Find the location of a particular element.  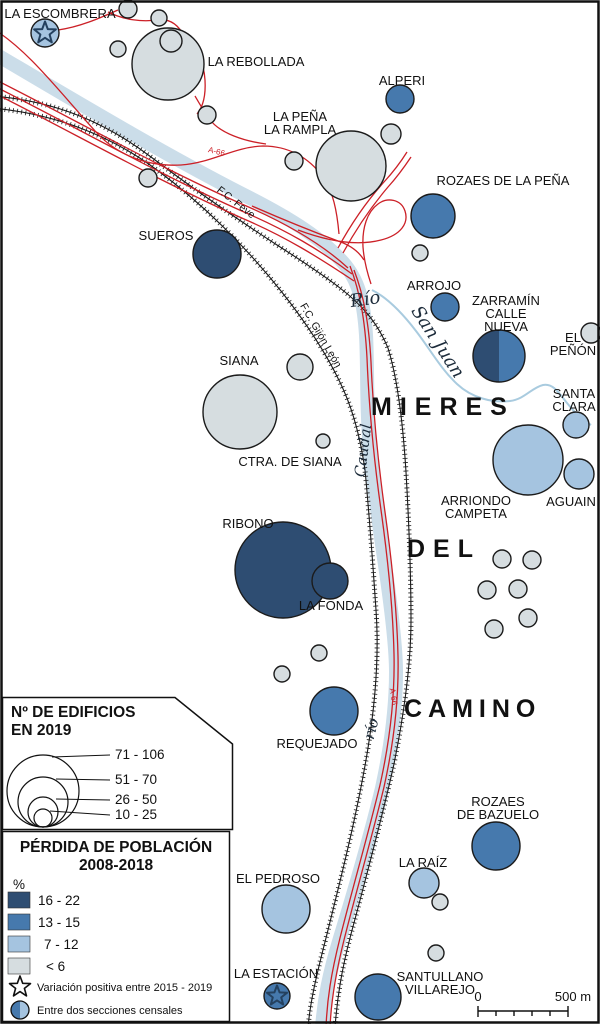

map-label-rio: Río is located at coordinates (365, 299).